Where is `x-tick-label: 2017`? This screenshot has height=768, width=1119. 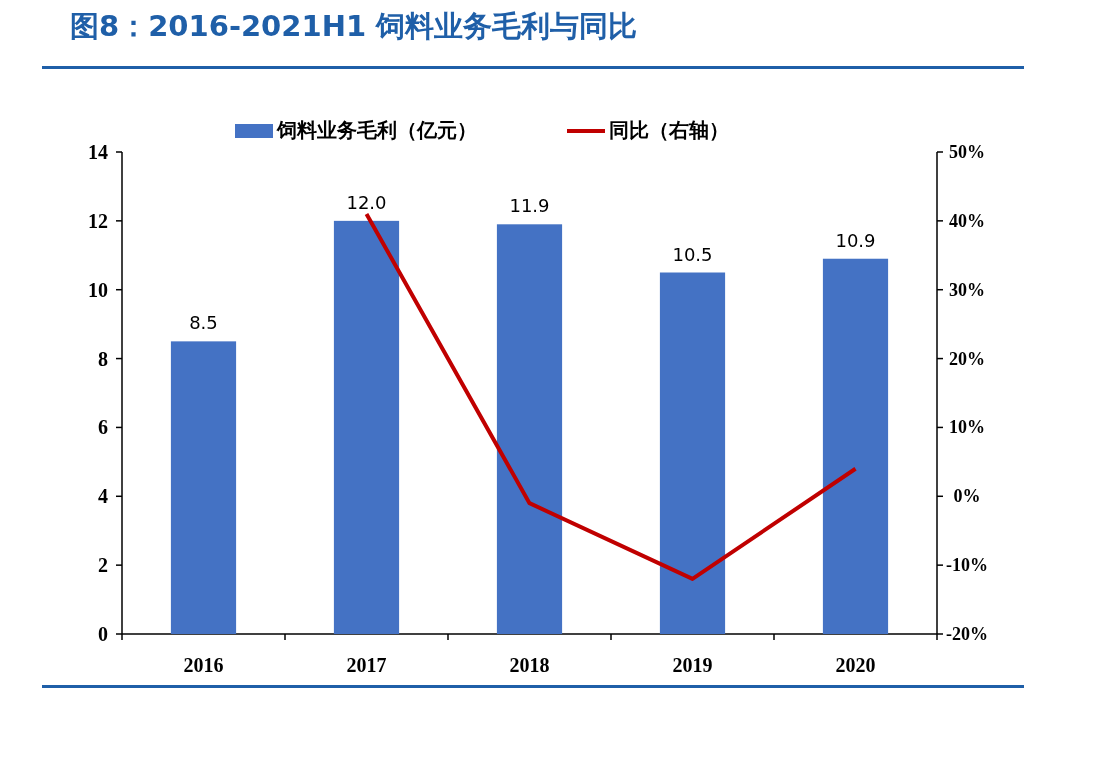
x-tick-label: 2017 is located at coordinates (366, 665).